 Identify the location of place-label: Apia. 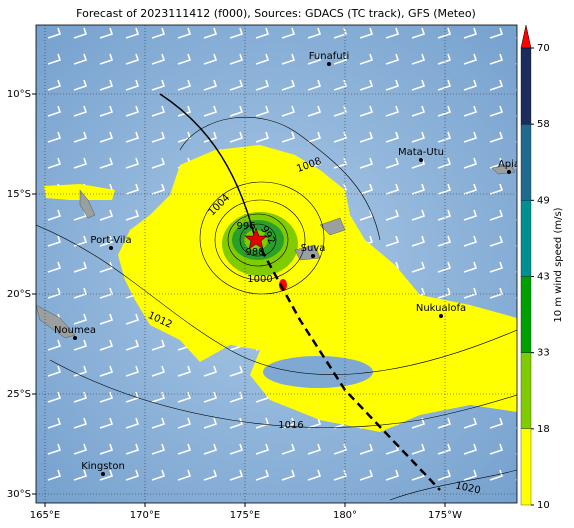
(509, 164).